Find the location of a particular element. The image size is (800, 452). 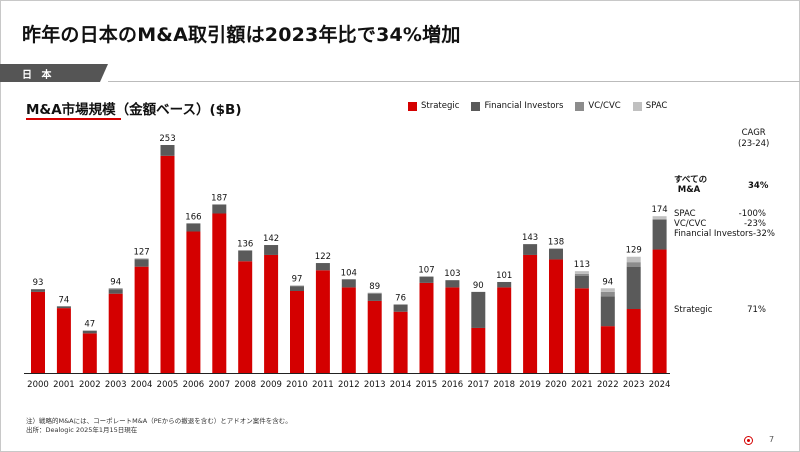

cagr-header: CAGR (23-24) is located at coordinates (753, 139).